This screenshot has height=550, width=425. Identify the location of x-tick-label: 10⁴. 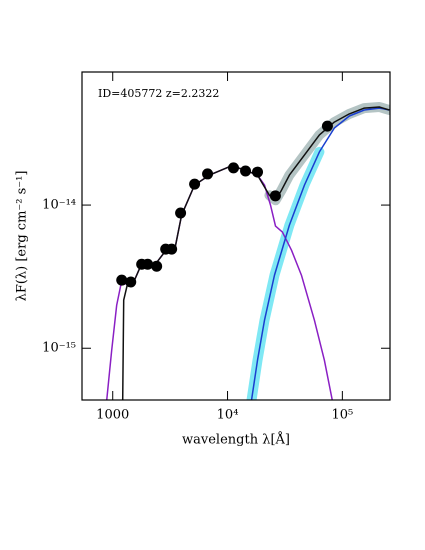
(228, 415).